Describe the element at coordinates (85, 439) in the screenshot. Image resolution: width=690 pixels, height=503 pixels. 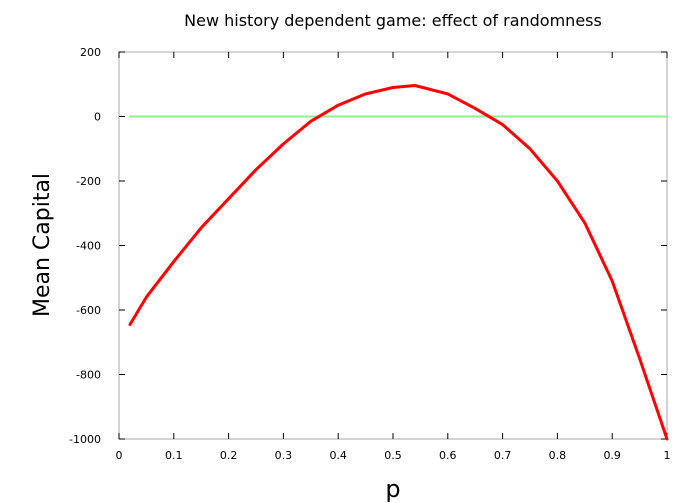
I see `y-tick-label: -1000` at that location.